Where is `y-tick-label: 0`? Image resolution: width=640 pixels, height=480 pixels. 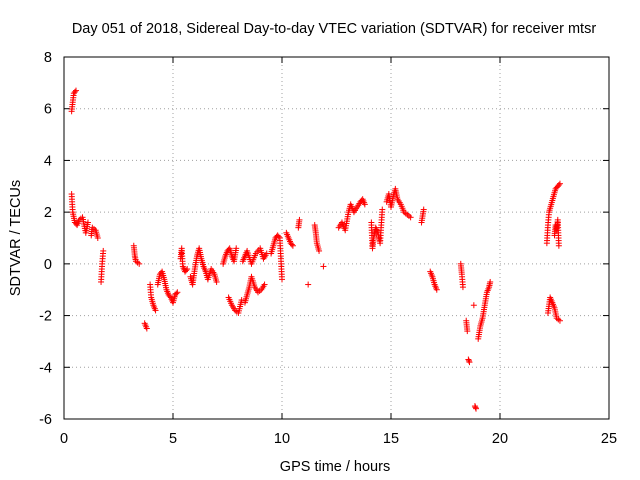 y-tick-label: 0 is located at coordinates (48, 265).